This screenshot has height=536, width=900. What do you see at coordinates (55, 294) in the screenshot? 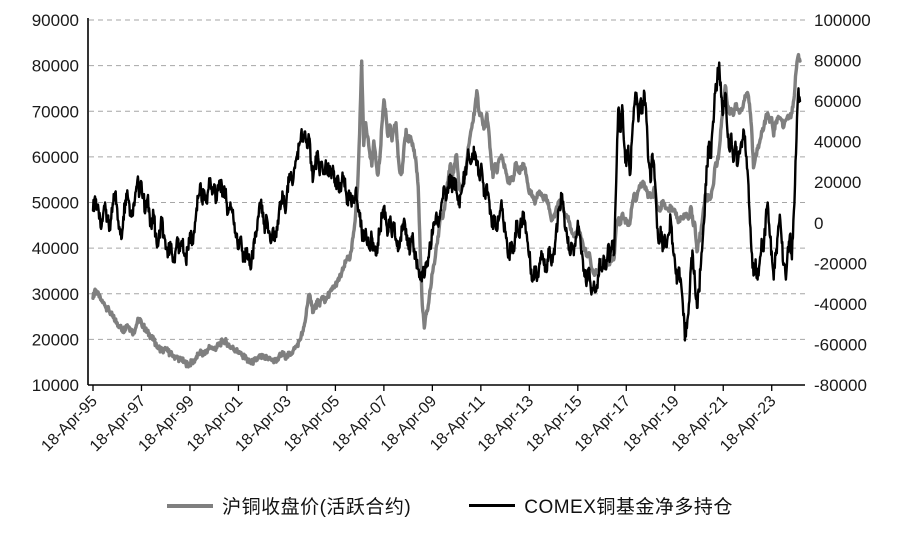
I see `left-axis-label: 30000` at bounding box center [55, 294].